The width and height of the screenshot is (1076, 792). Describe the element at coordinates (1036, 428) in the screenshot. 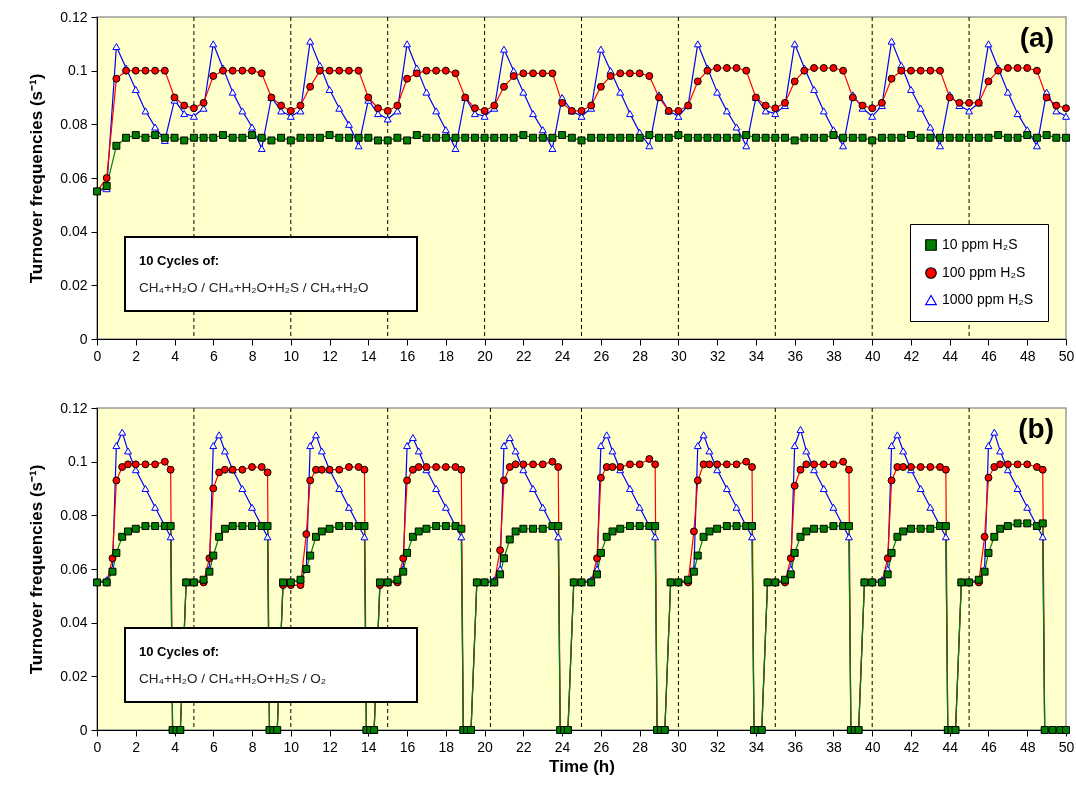

I see `annotation: (b)` at that location.